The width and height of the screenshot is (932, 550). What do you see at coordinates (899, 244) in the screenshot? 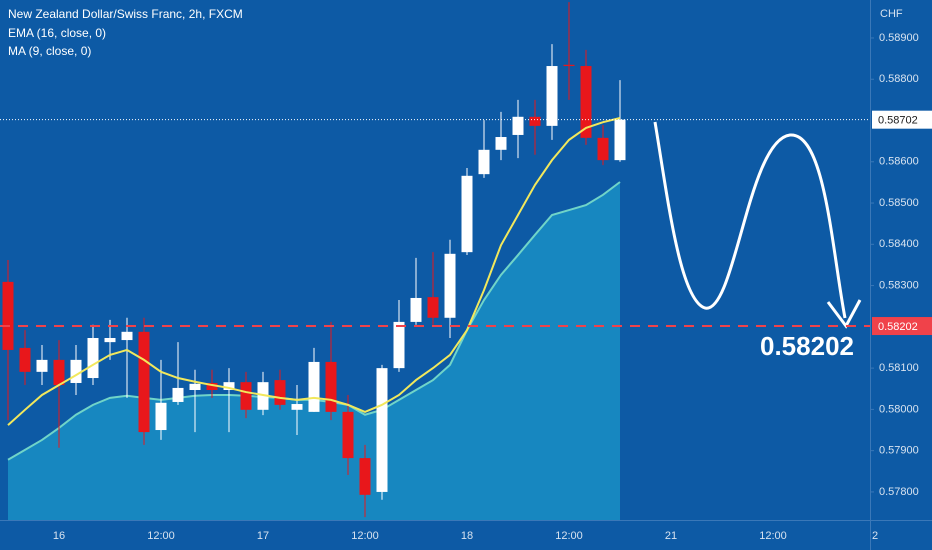
I see `y-tick-label: 0.58400` at bounding box center [899, 244].